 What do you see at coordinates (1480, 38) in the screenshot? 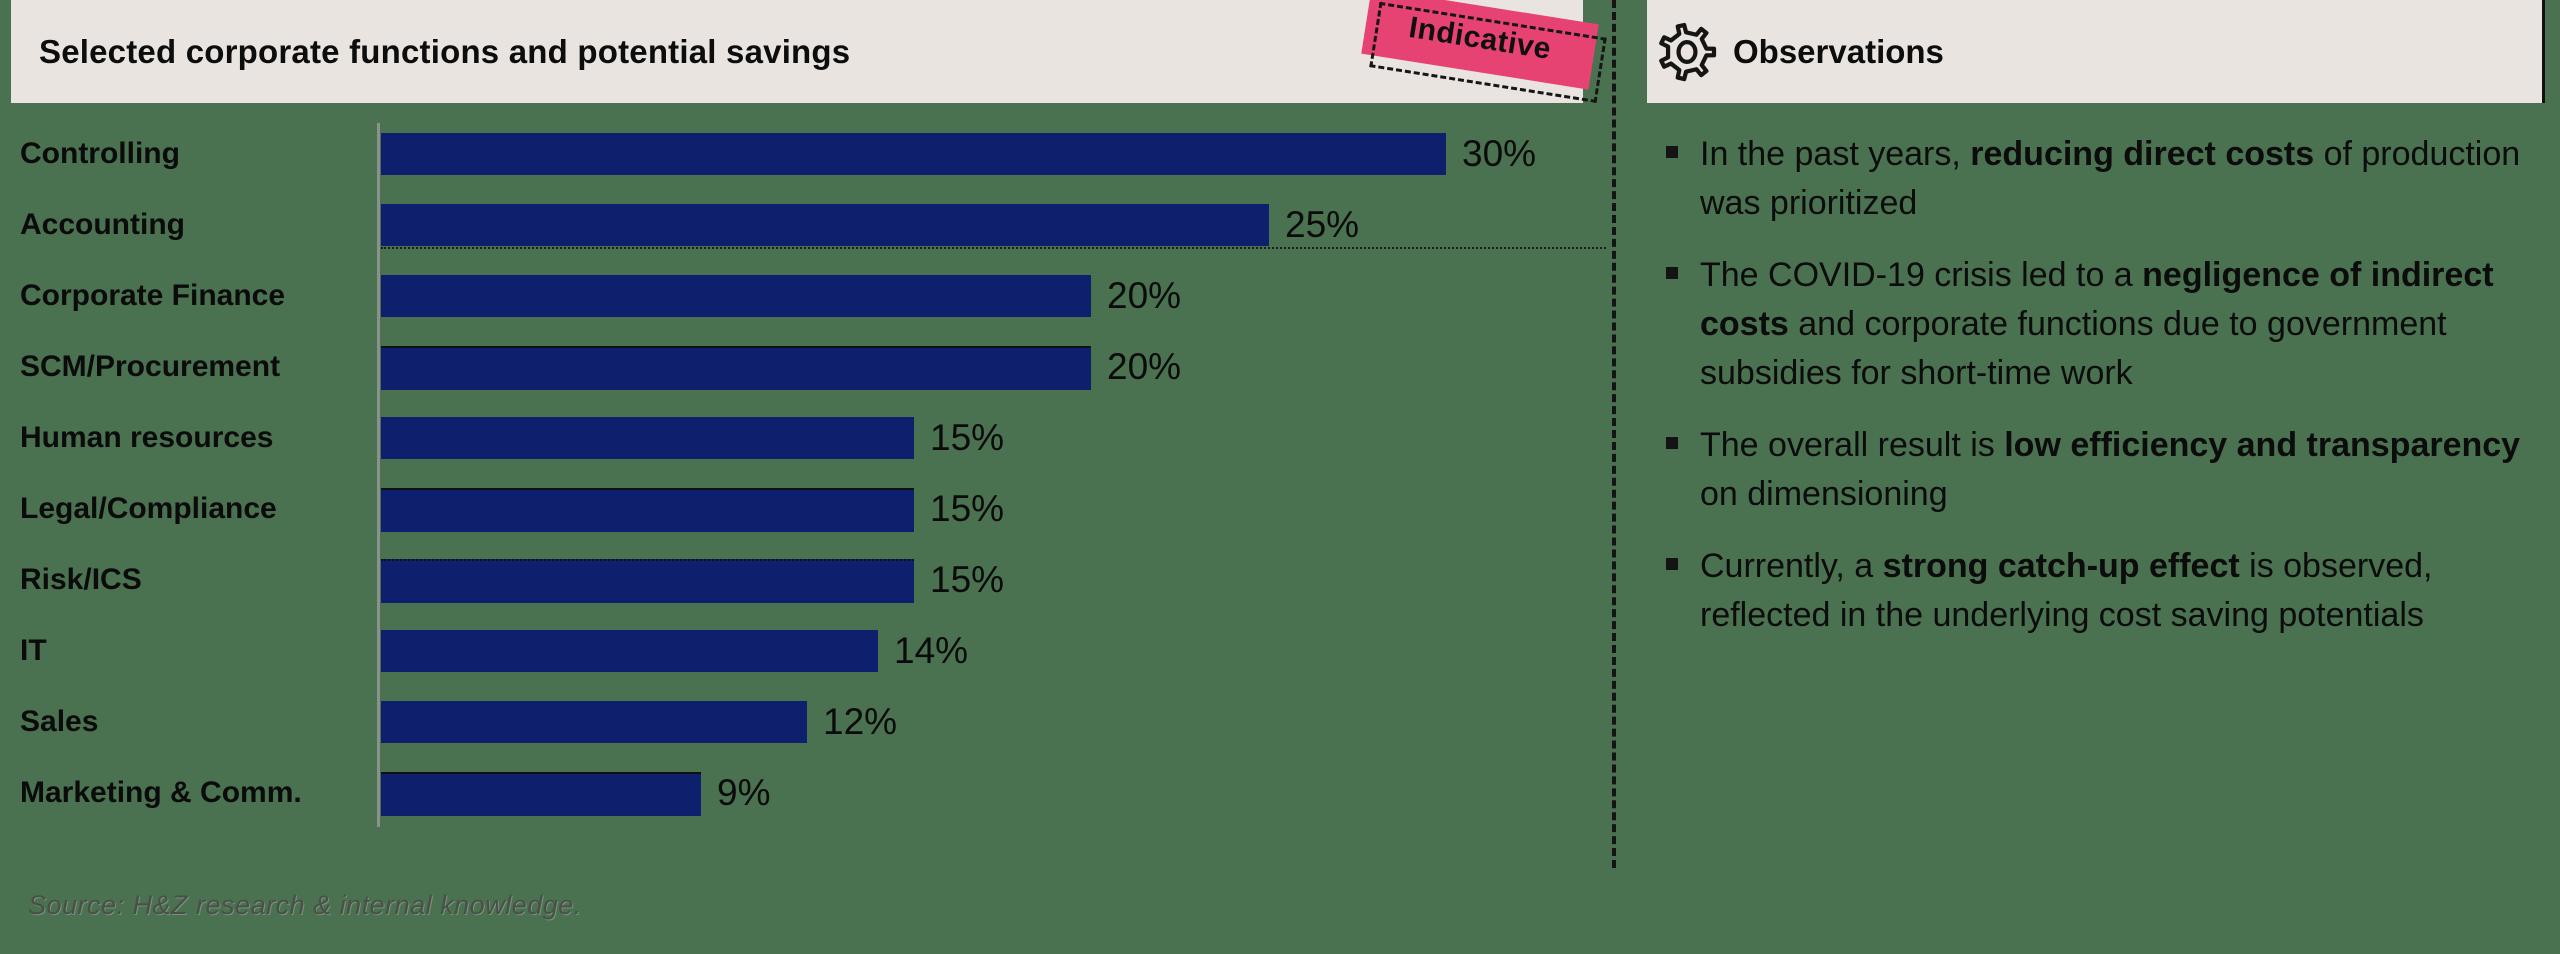
I see `indicative-badge-label: Indicative` at bounding box center [1480, 38].